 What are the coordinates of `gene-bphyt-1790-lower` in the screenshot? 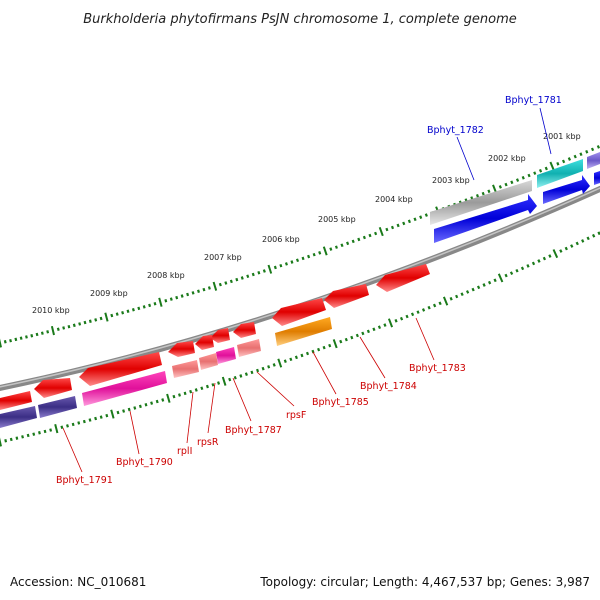 It's located at (124, 388).